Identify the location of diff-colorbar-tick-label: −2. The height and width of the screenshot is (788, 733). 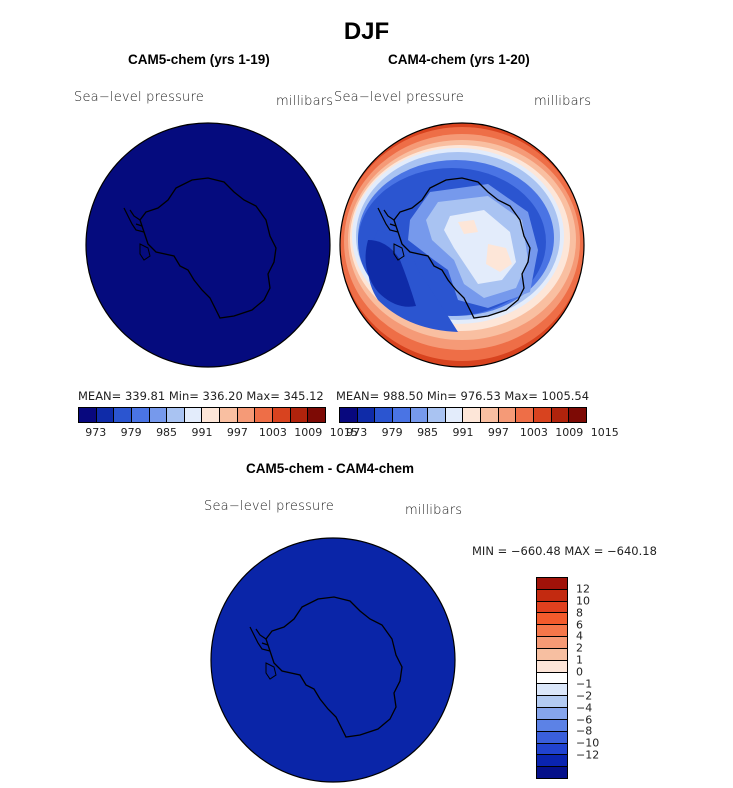
(584, 696).